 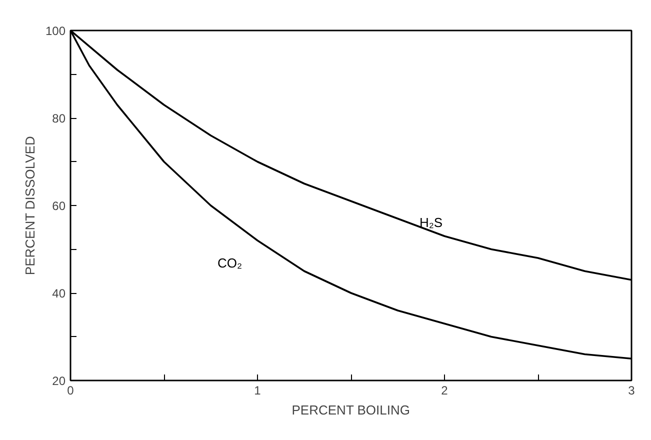 I want to click on y-tick-label: 40, so click(x=59, y=293).